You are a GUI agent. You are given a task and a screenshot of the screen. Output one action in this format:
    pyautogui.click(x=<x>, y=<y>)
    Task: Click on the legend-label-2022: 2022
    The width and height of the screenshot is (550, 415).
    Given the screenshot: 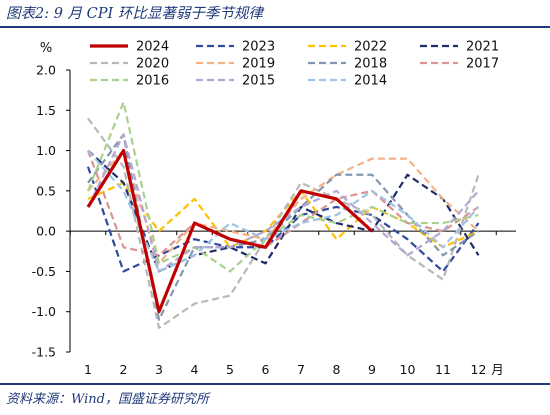 What is the action you would take?
    pyautogui.click(x=370, y=47)
    